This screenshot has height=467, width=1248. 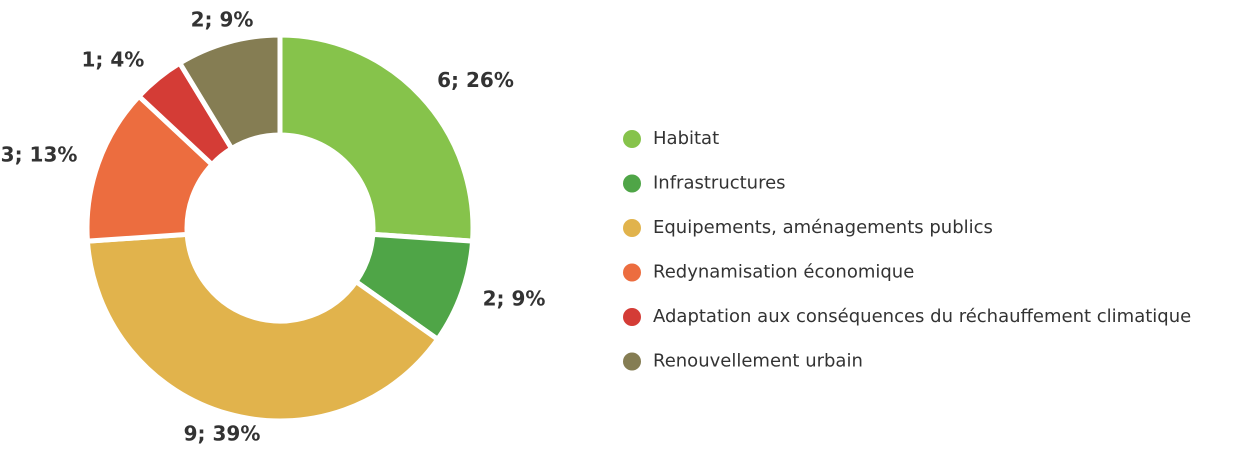 I want to click on data-label: 1; 4%, so click(x=112, y=60).